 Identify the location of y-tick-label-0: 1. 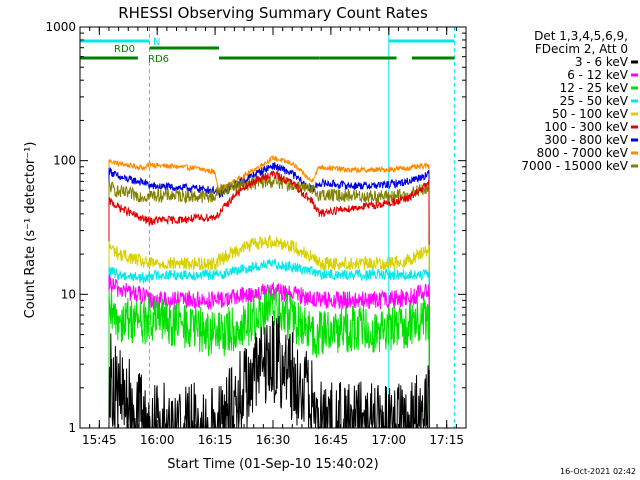
(72, 428).